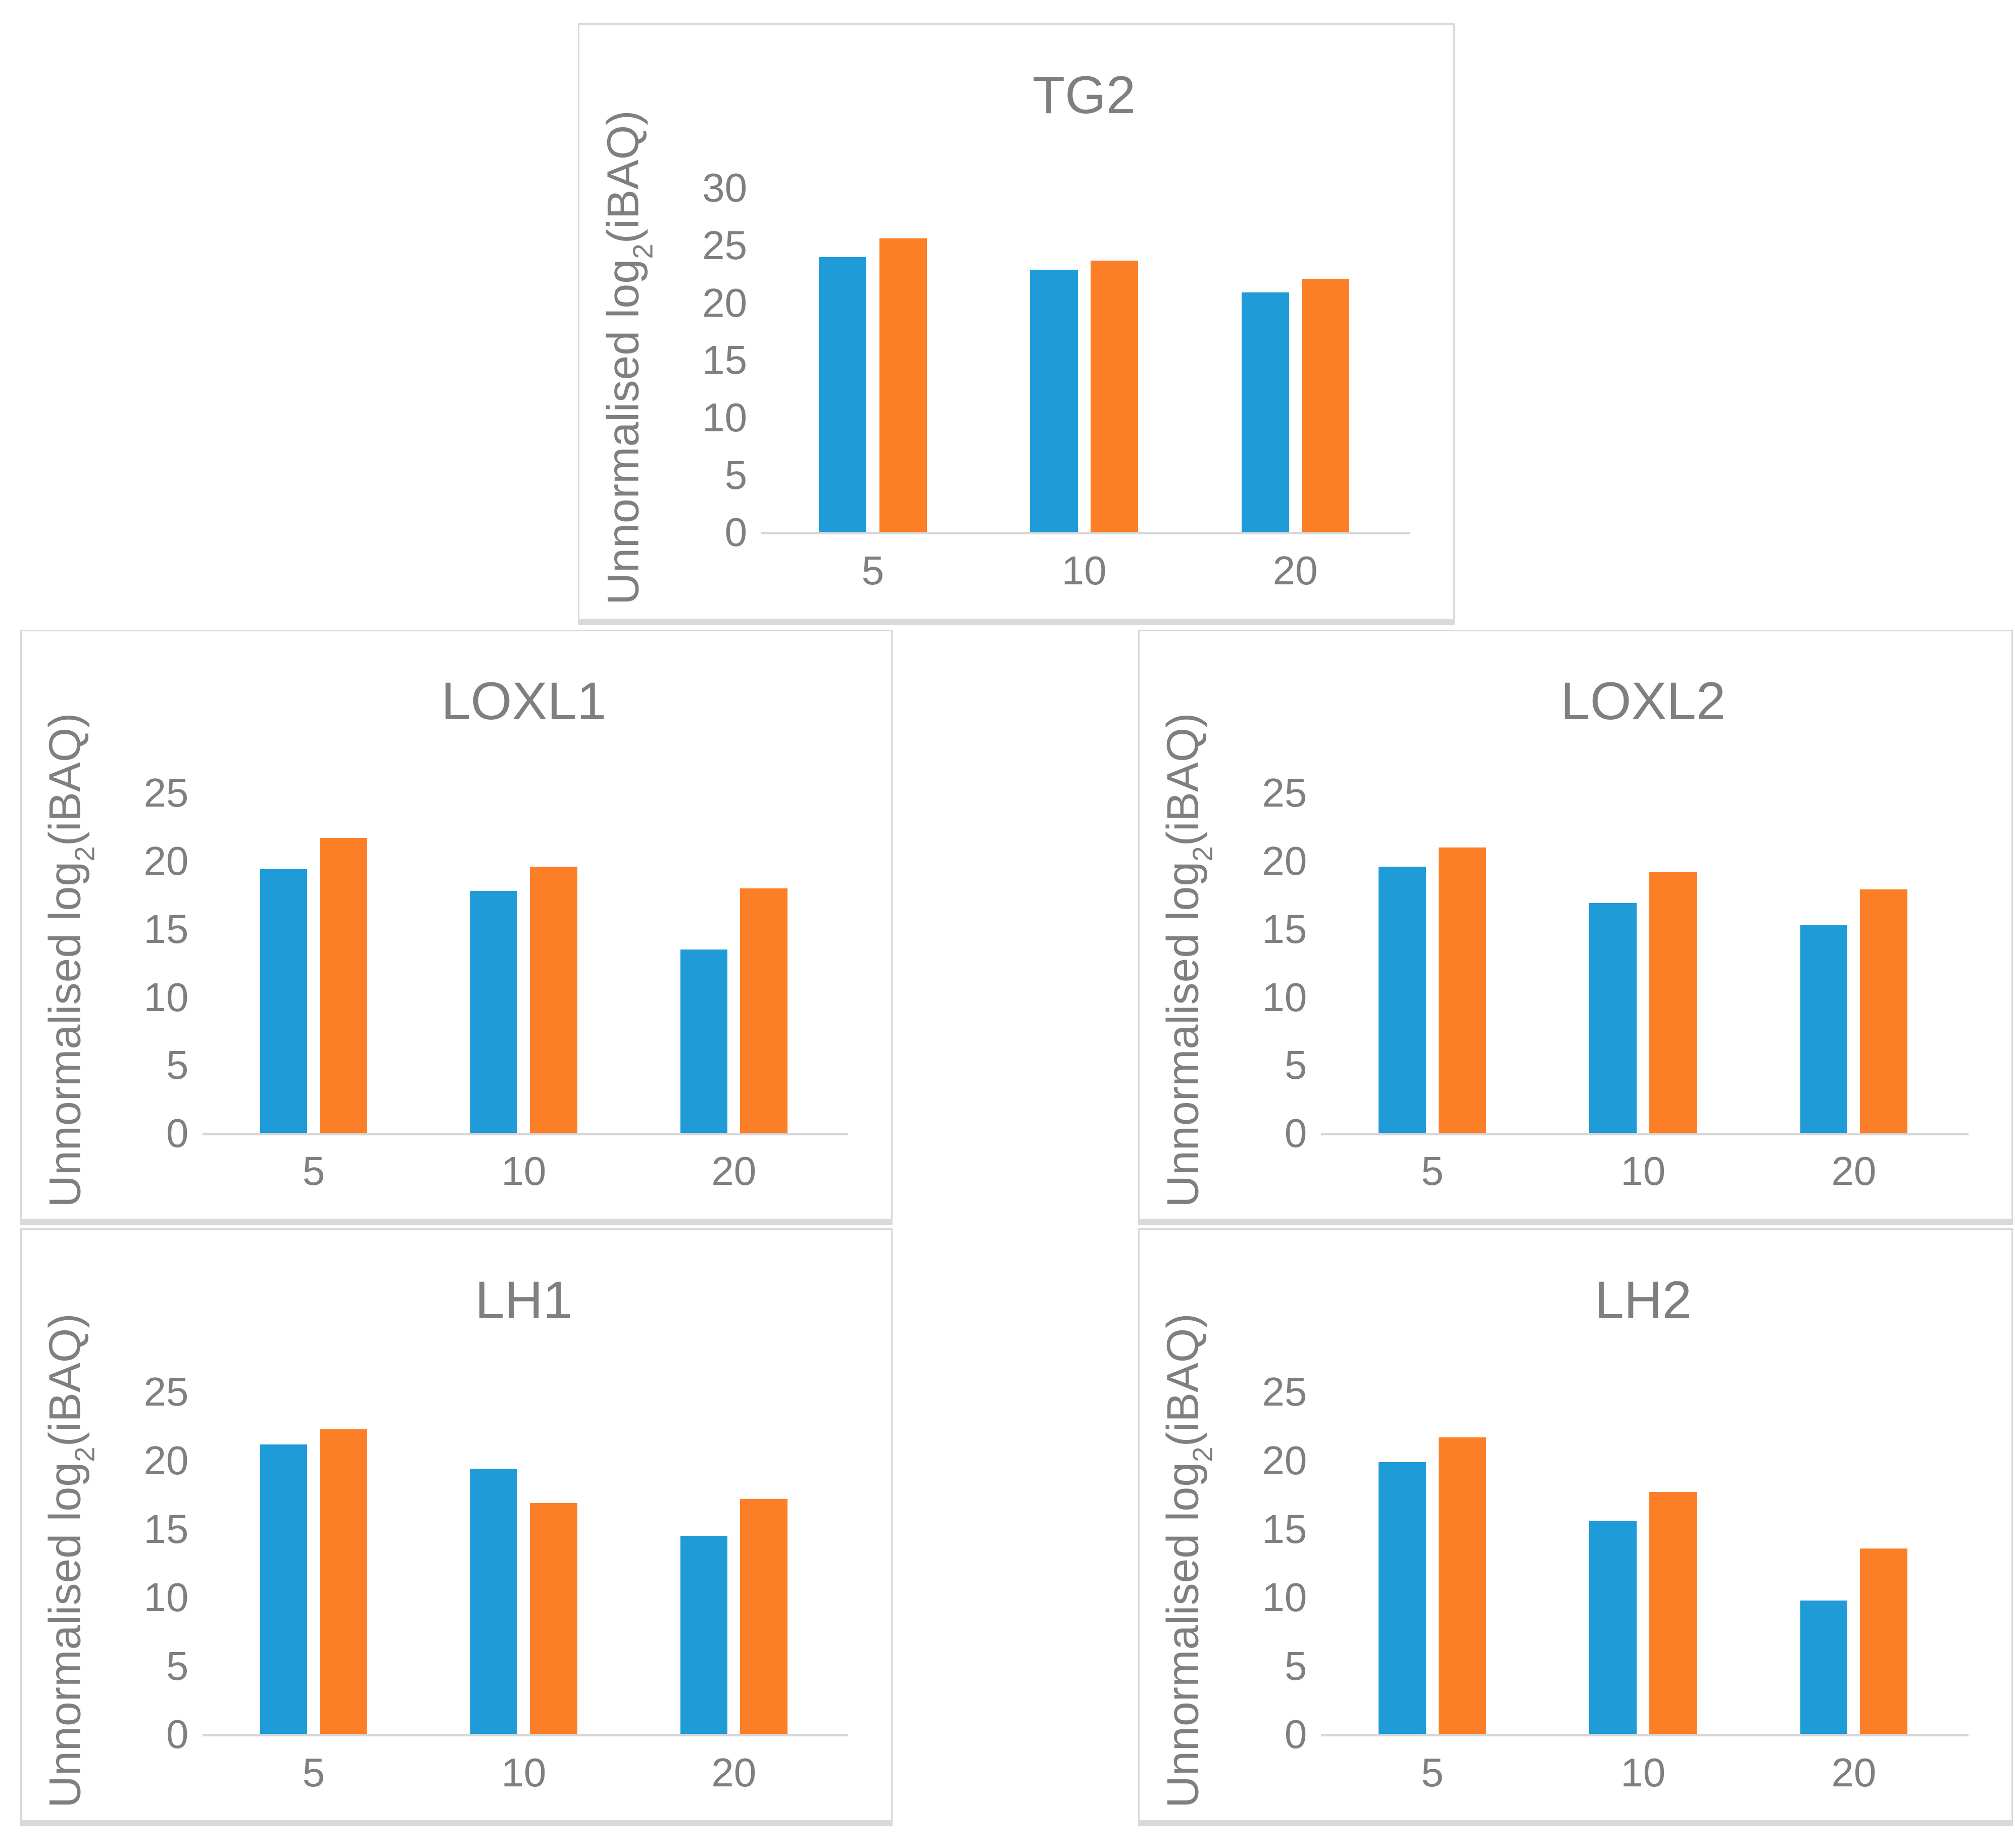 This screenshot has height=1848, width=2015. Describe the element at coordinates (725, 188) in the screenshot. I see `y-tick-label: 30` at that location.